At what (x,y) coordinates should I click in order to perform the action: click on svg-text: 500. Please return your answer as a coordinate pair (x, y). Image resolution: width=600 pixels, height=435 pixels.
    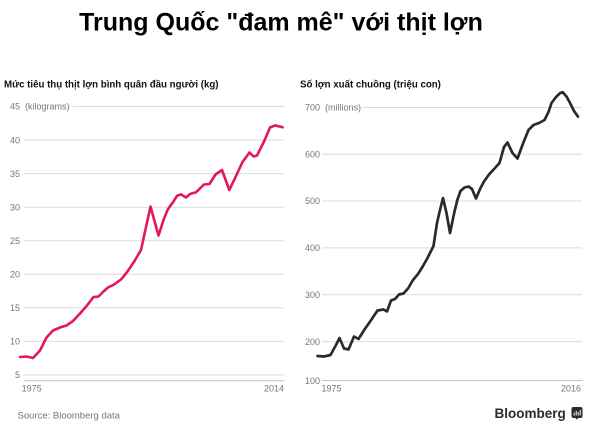
    Looking at the image, I should click on (312, 201).